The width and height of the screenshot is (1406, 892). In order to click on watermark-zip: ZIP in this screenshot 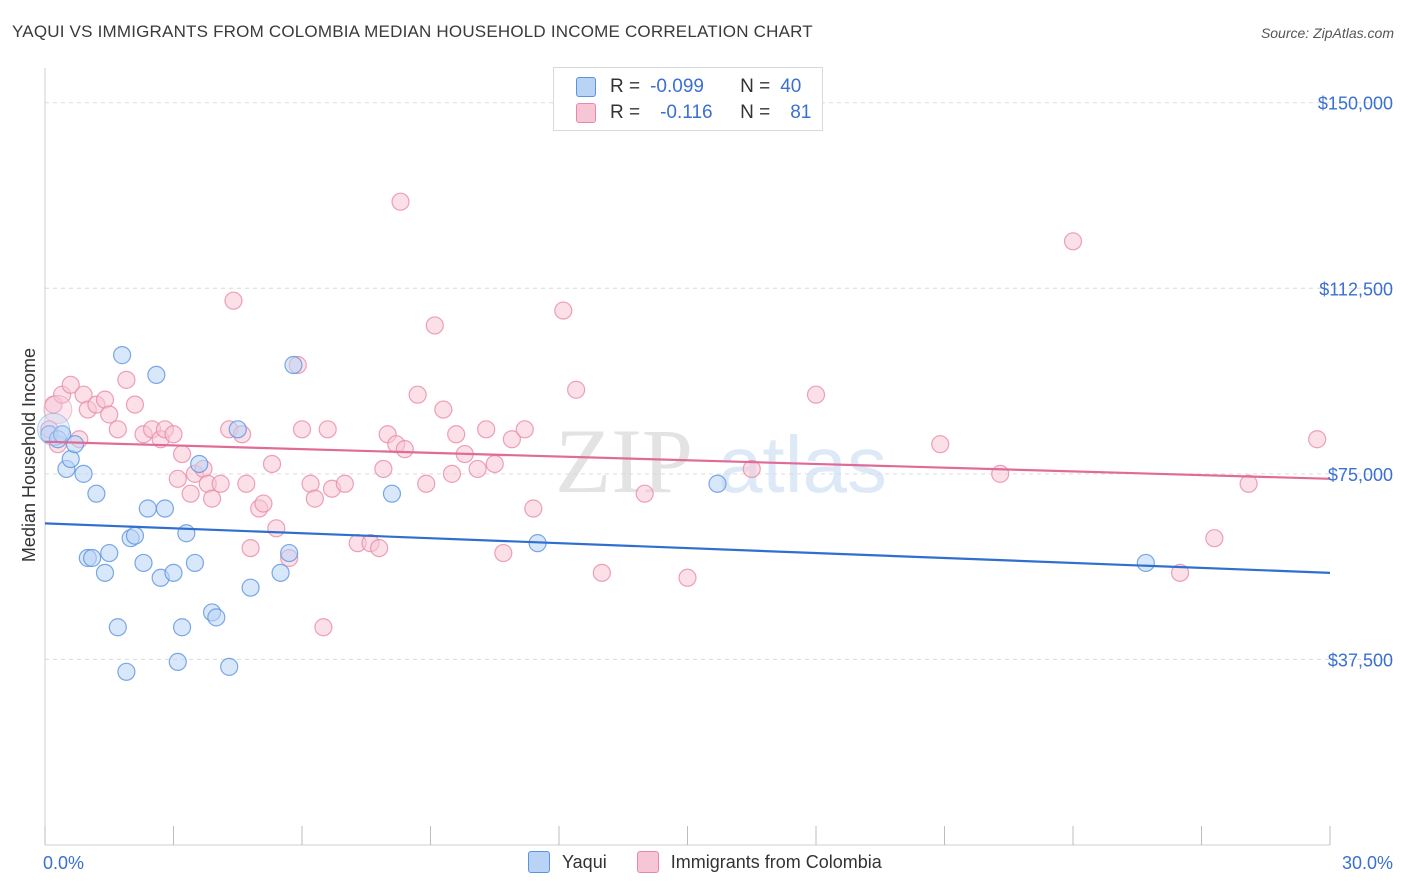, I will do `click(624, 461)`.